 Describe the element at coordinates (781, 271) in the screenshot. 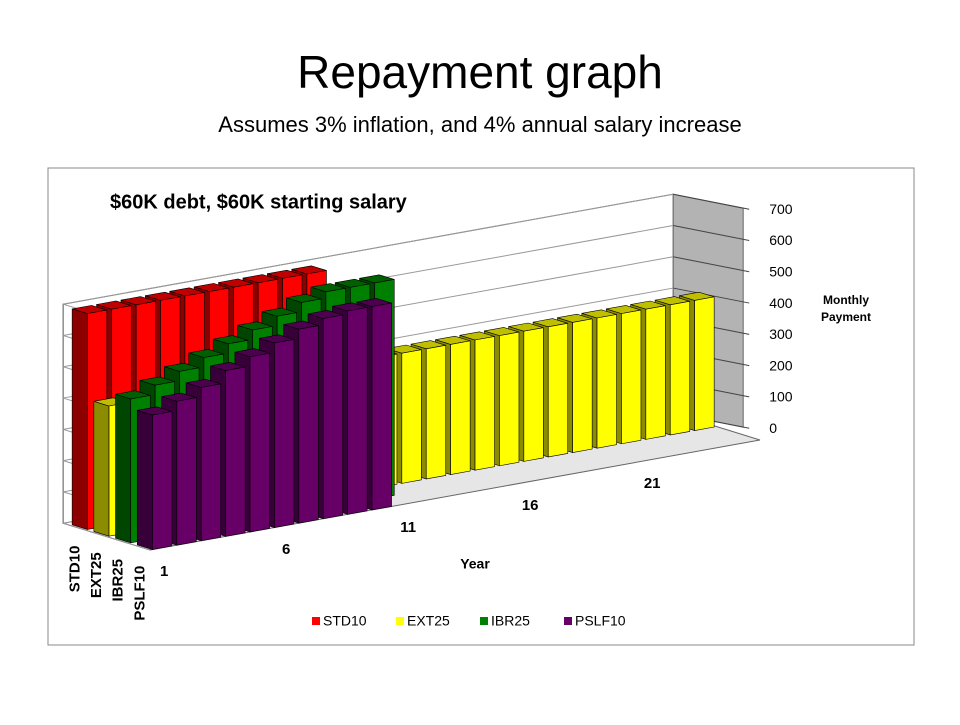

I see `y-tick-label: 500` at that location.